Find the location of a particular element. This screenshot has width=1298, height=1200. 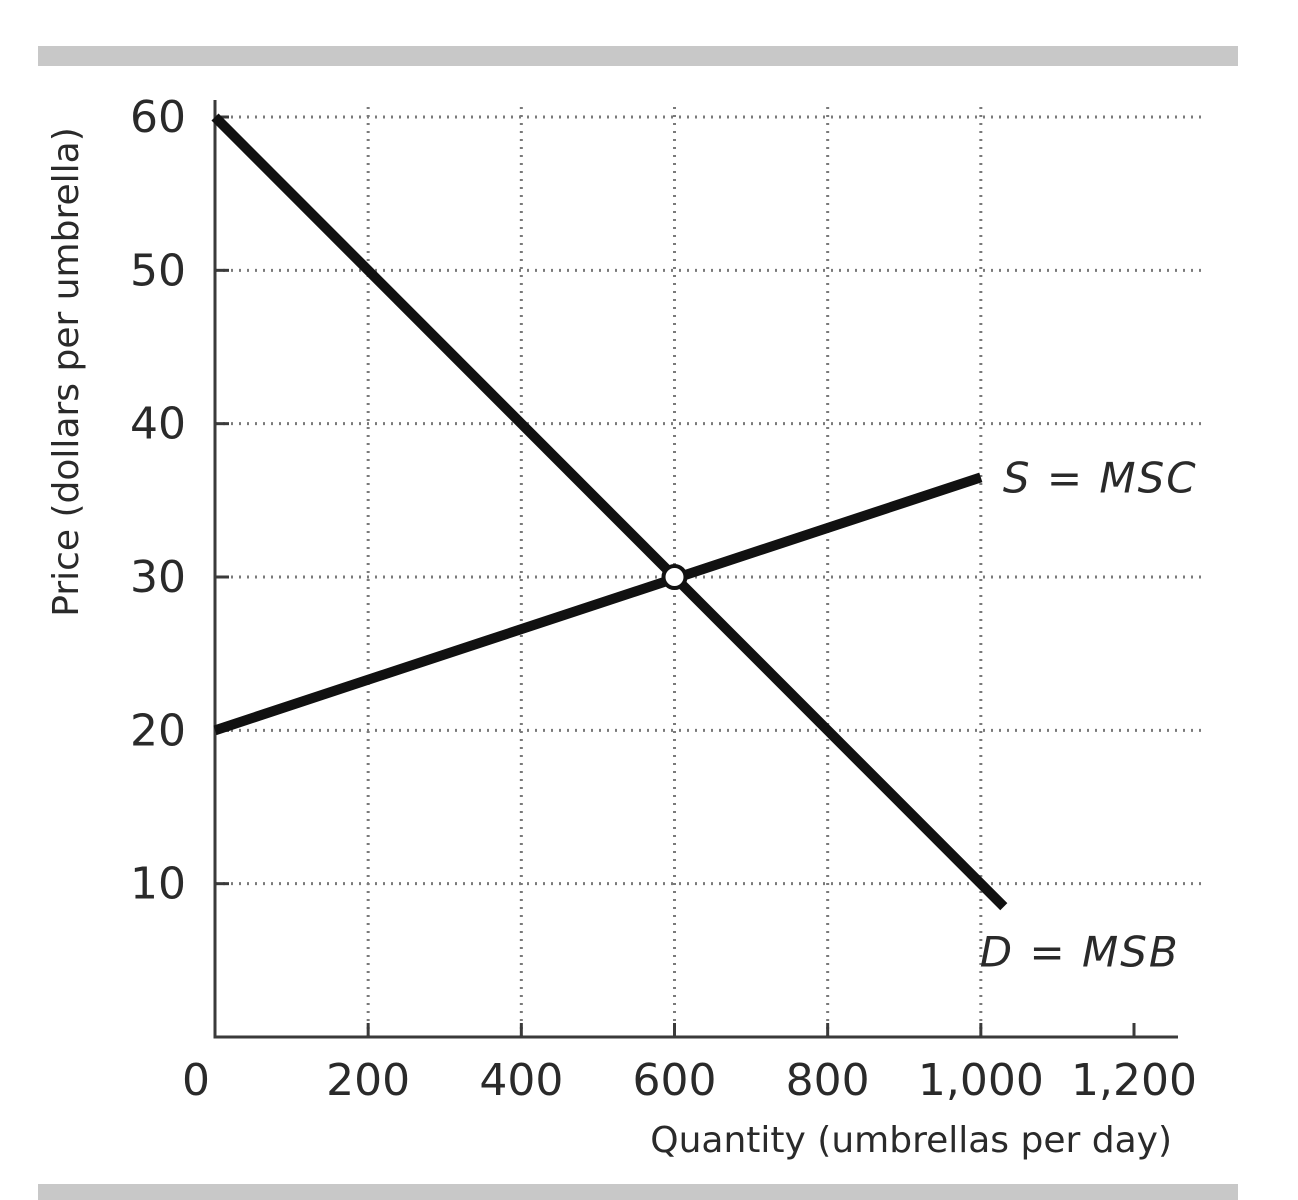

x-tick-label-1000: 1,000 is located at coordinates (981, 1080).